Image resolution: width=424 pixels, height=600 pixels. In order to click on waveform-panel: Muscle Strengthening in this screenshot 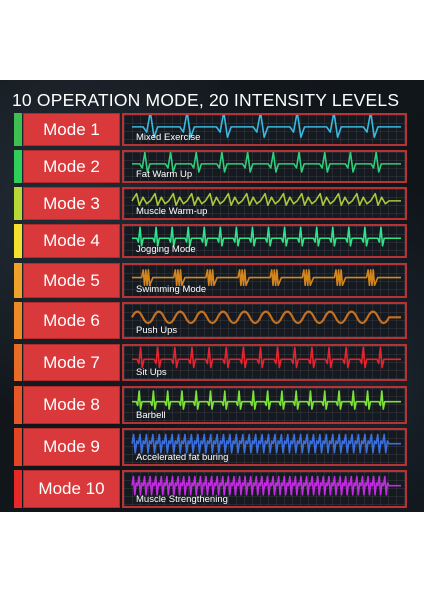, I will do `click(264, 489)`.